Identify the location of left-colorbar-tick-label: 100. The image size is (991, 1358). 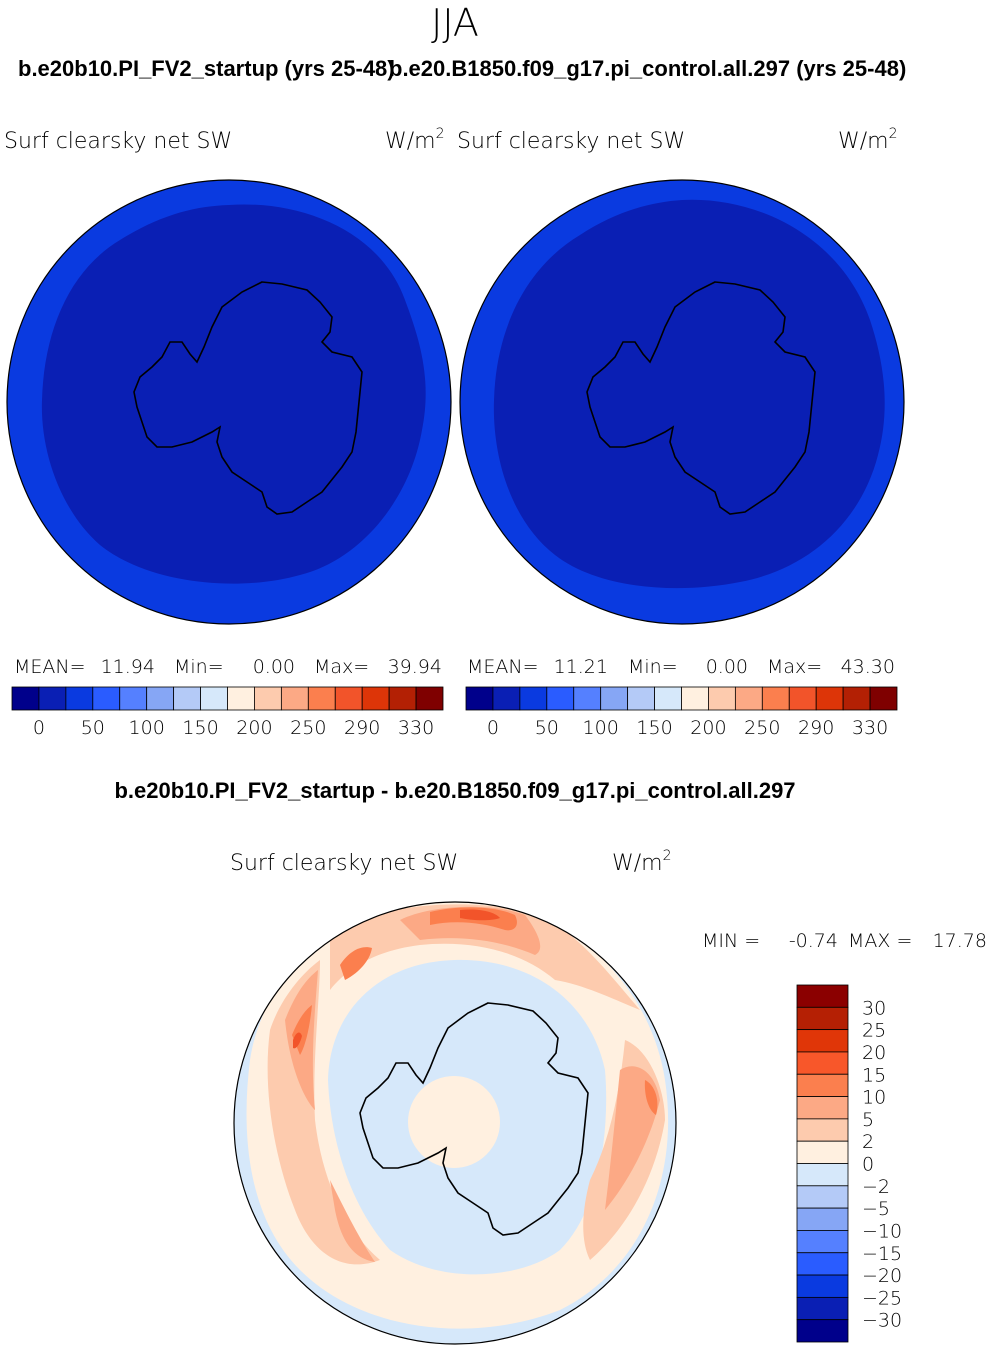
(147, 728).